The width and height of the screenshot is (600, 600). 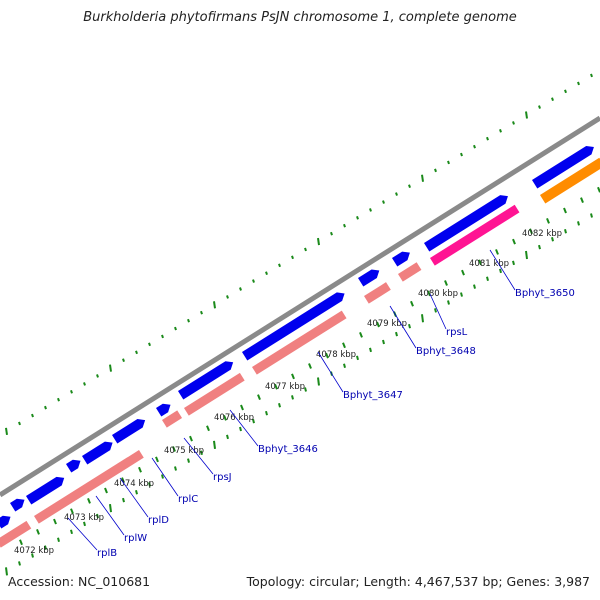 I want to click on kbp-label: 4075 kbp, so click(x=184, y=451).